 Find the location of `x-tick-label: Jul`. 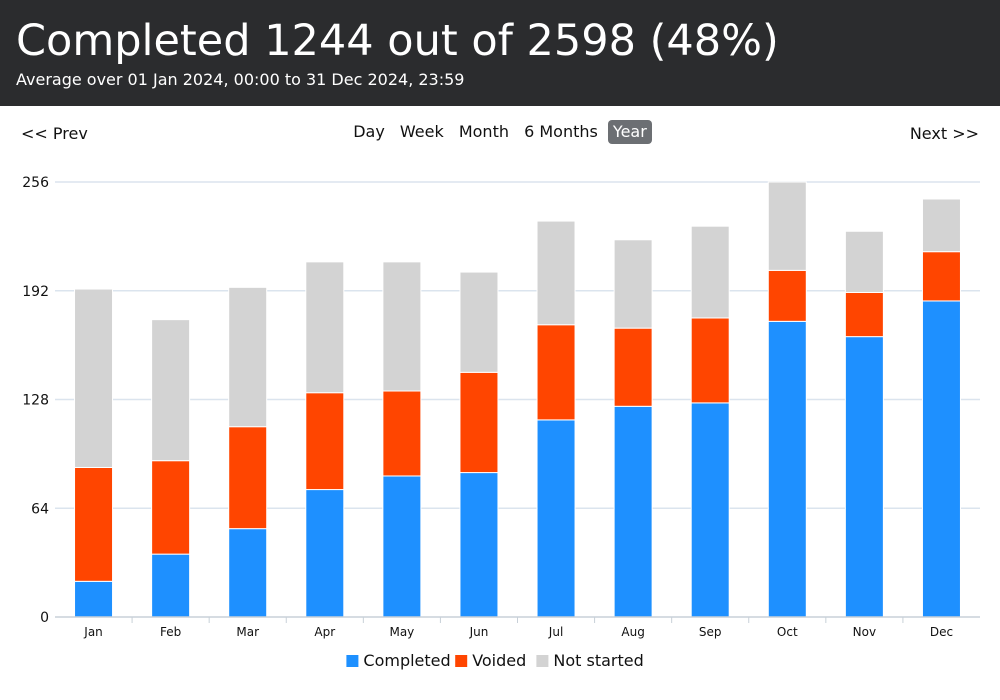

x-tick-label: Jul is located at coordinates (555, 632).